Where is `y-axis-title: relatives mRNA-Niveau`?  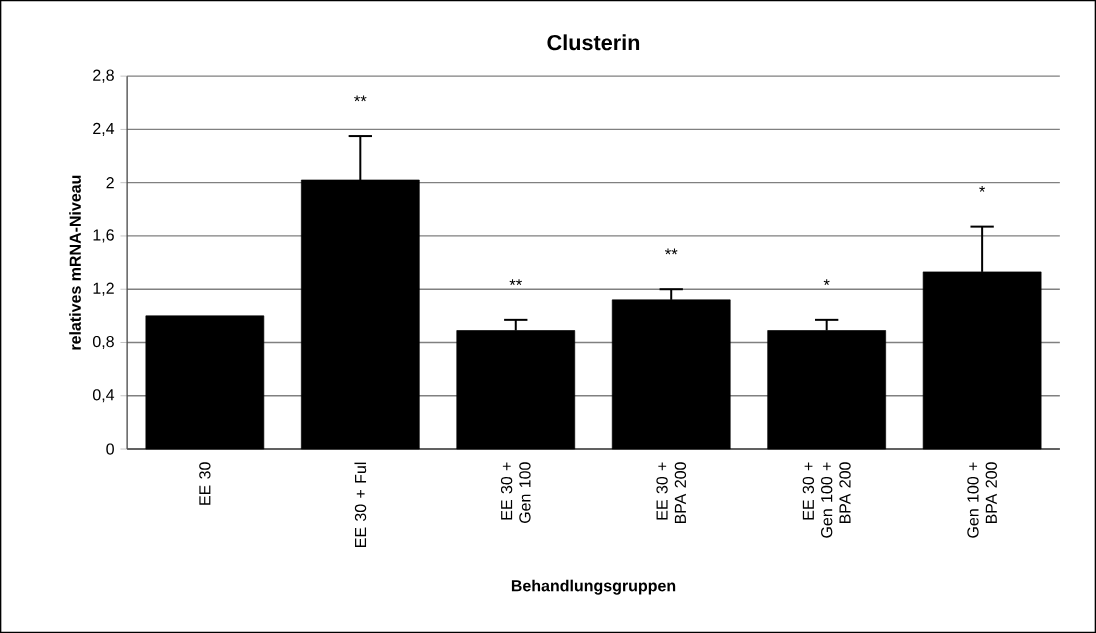 y-axis-title: relatives mRNA-Niveau is located at coordinates (75, 262).